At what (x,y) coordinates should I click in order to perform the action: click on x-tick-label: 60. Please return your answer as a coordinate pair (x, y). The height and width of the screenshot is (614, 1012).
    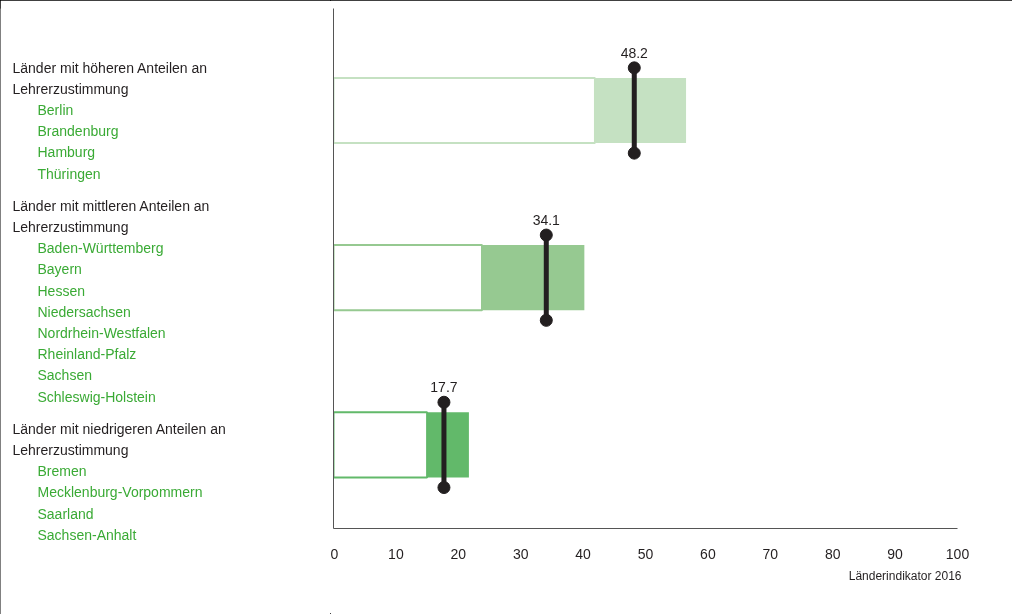
    Looking at the image, I should click on (708, 553).